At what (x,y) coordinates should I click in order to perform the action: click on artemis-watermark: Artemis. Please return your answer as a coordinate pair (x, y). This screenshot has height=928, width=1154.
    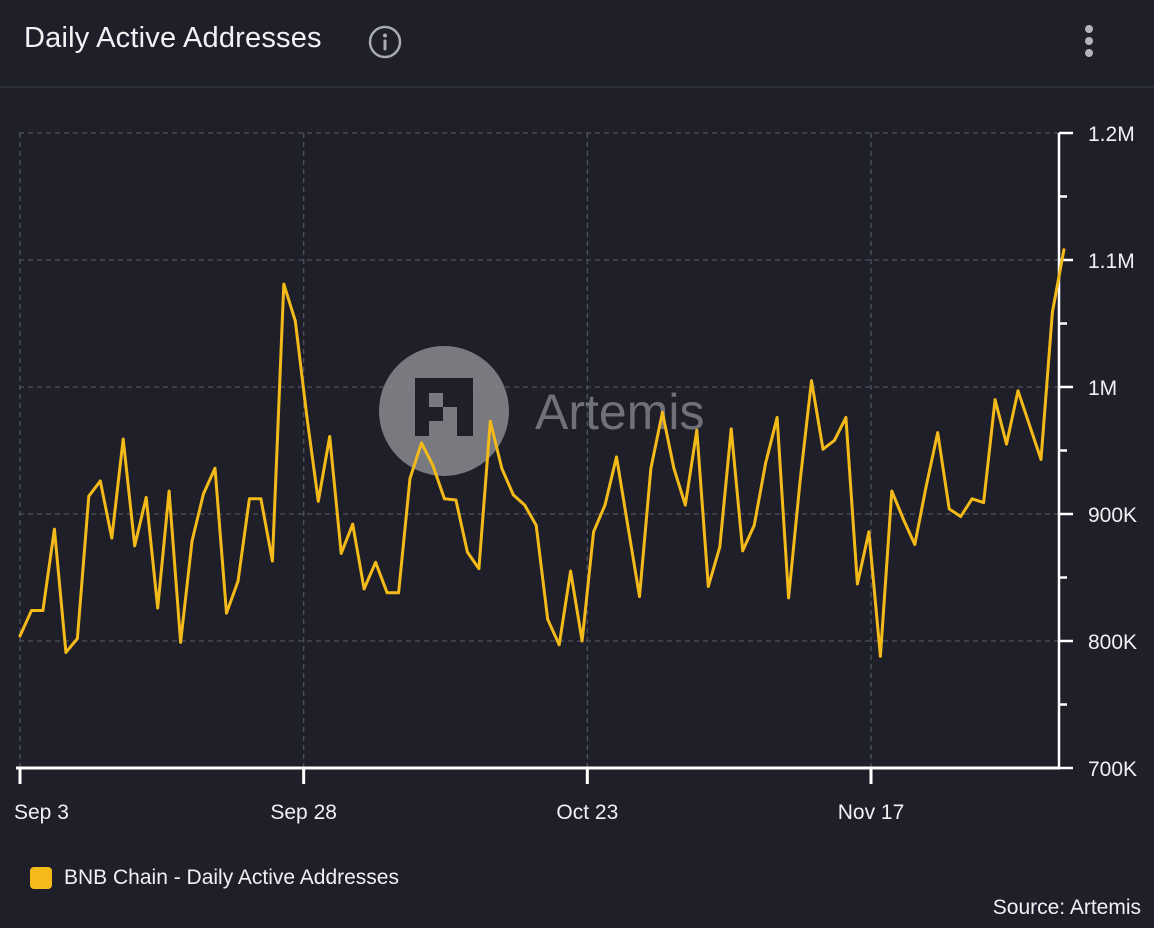
    Looking at the image, I should click on (541, 411).